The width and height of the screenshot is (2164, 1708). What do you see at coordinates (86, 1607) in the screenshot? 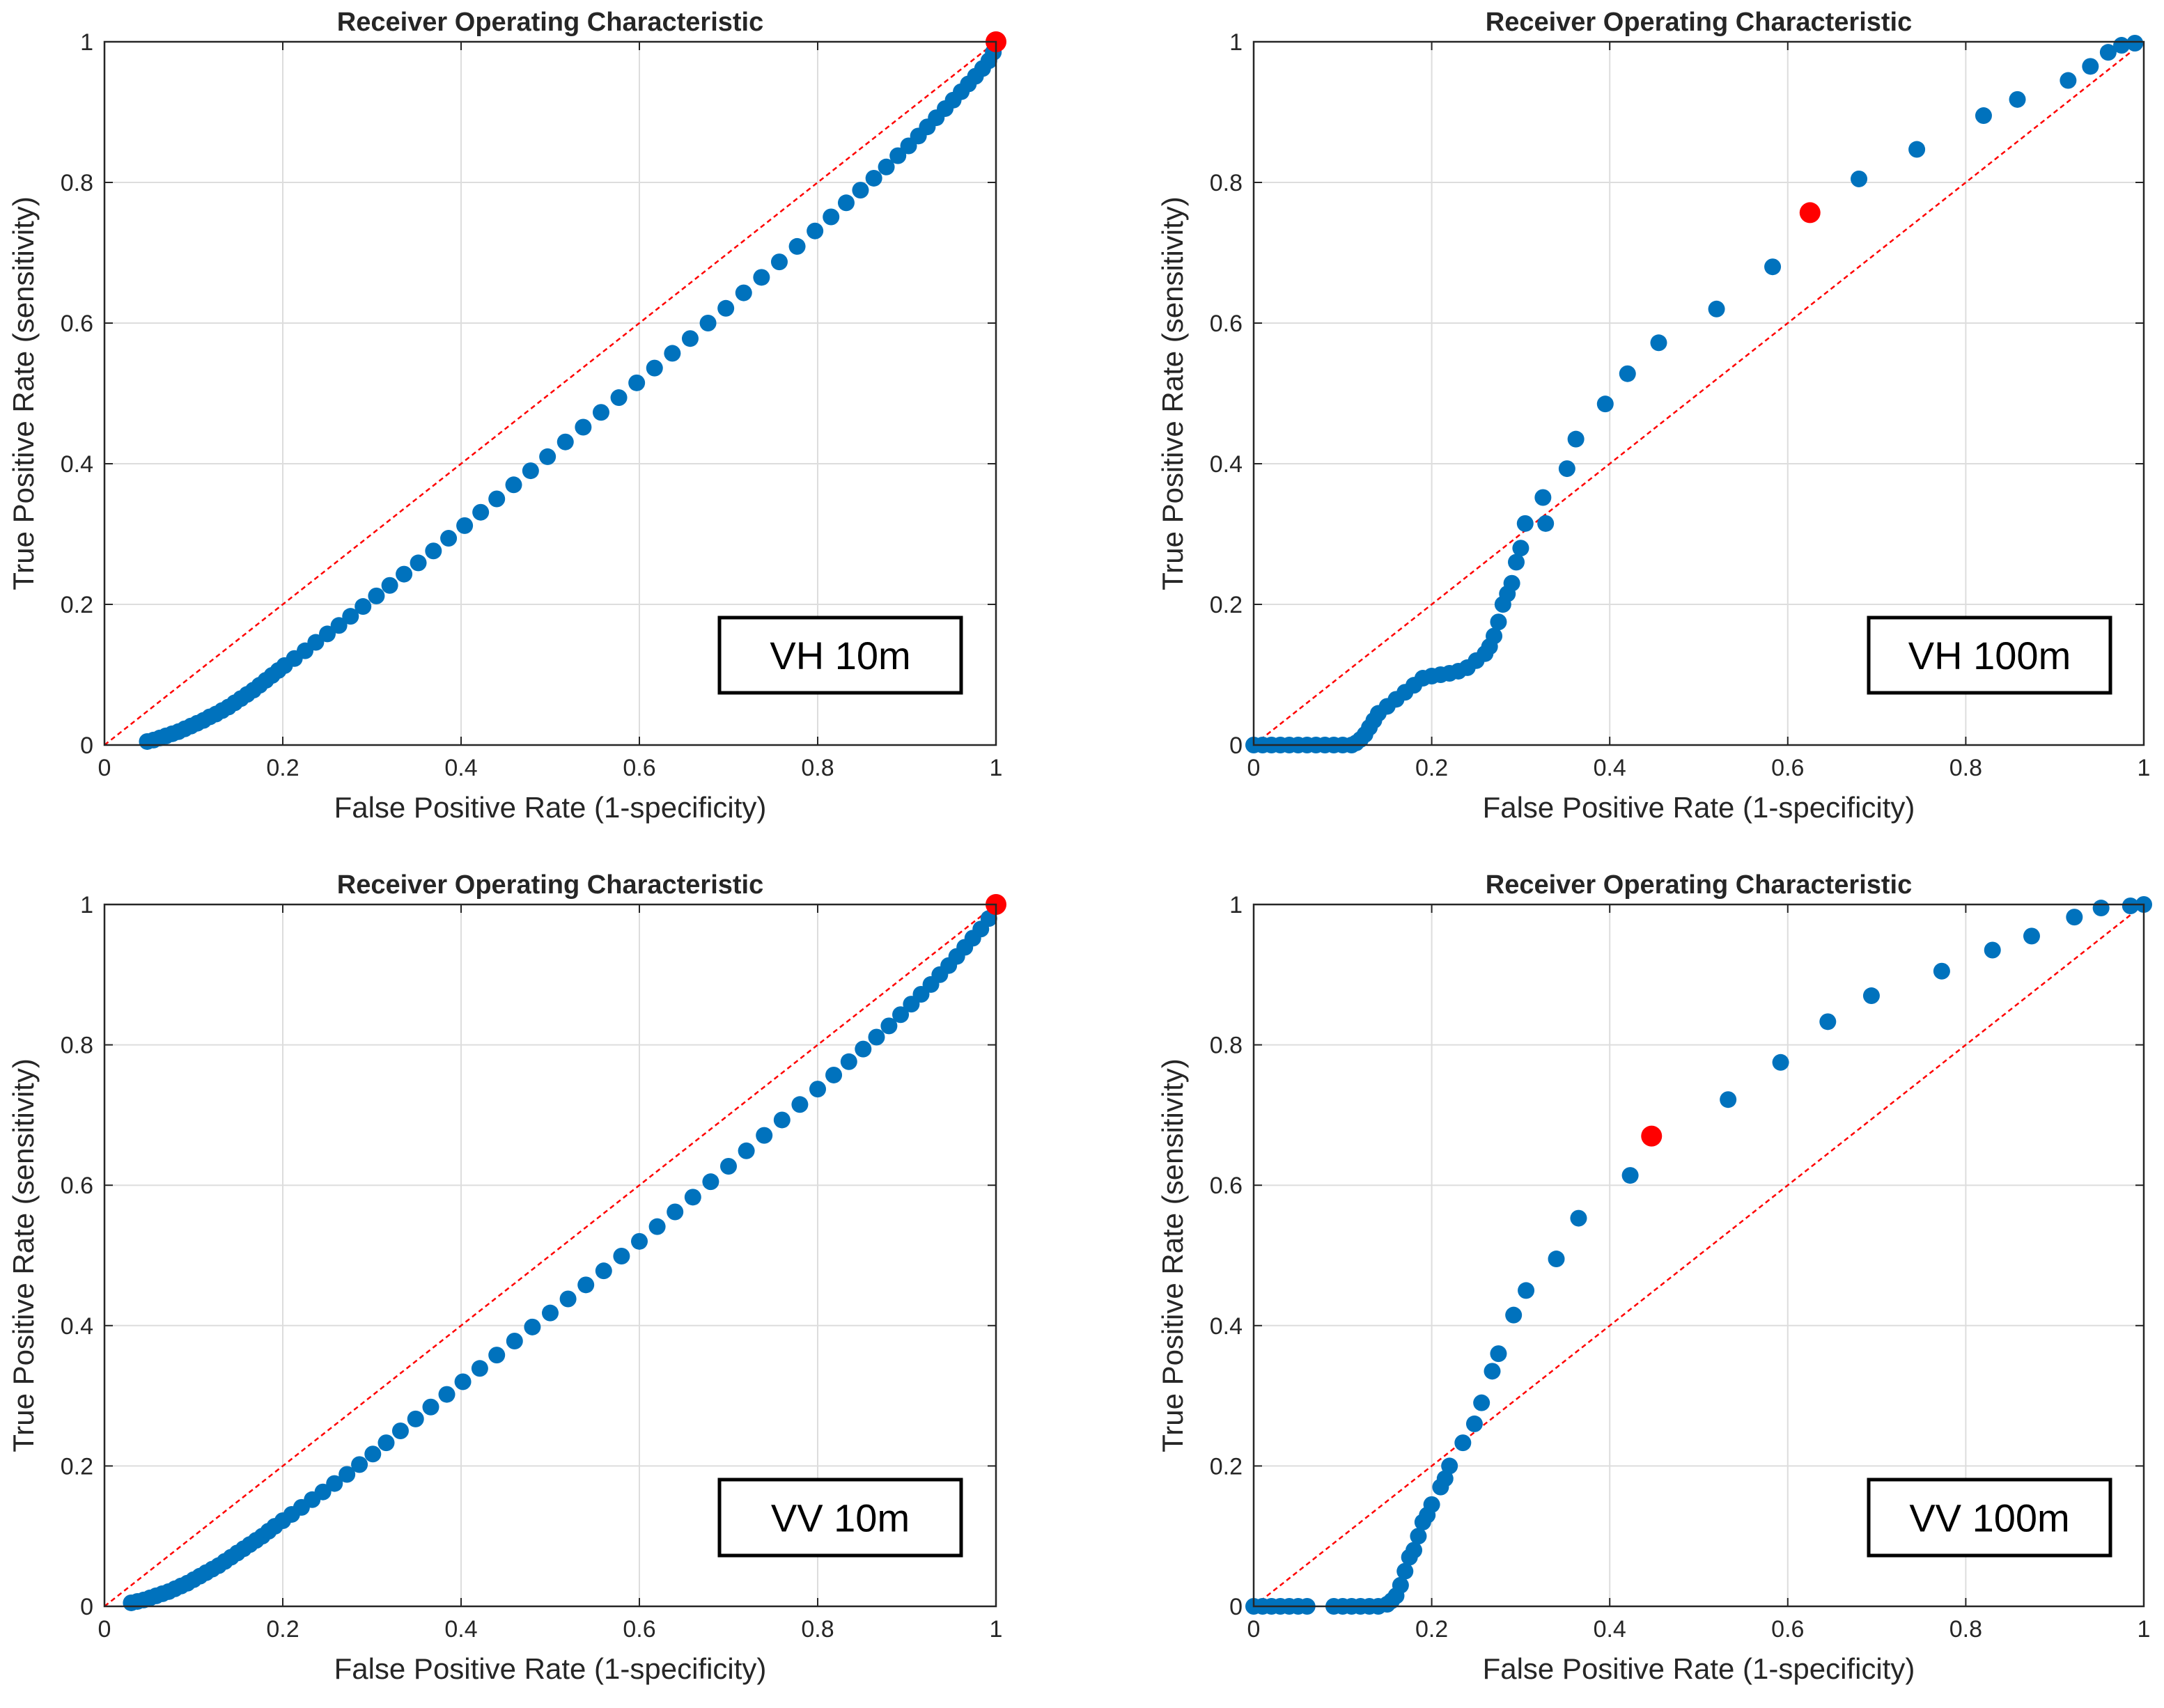
I see `y-tick-label: 0` at bounding box center [86, 1607].